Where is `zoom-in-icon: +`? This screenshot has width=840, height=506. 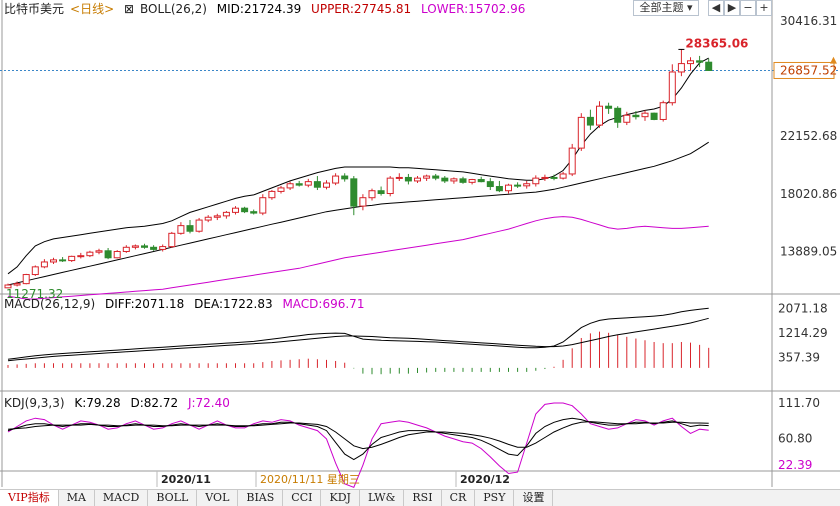
zoom-in-icon: + is located at coordinates (764, 7).